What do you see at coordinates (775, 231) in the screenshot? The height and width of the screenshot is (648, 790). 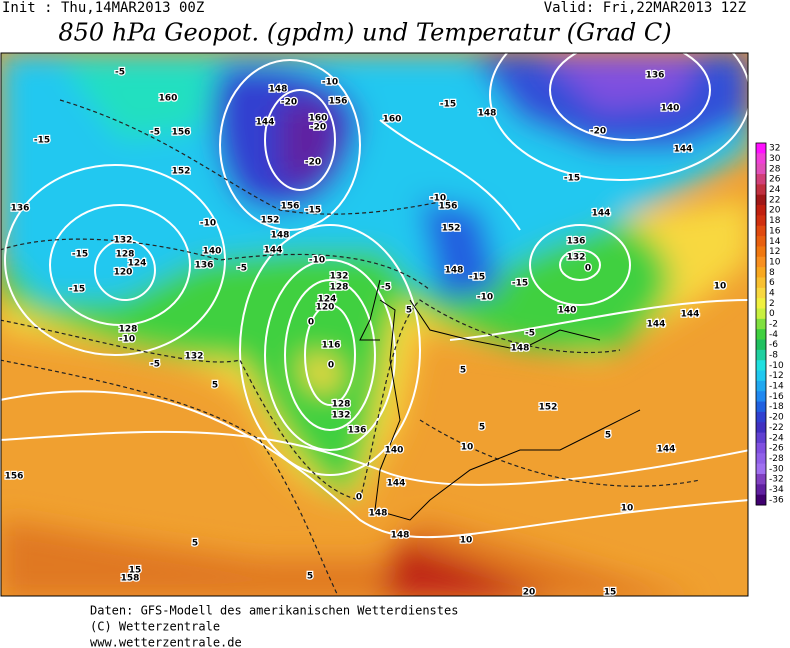 I see `colorbar-label: 16` at bounding box center [775, 231].